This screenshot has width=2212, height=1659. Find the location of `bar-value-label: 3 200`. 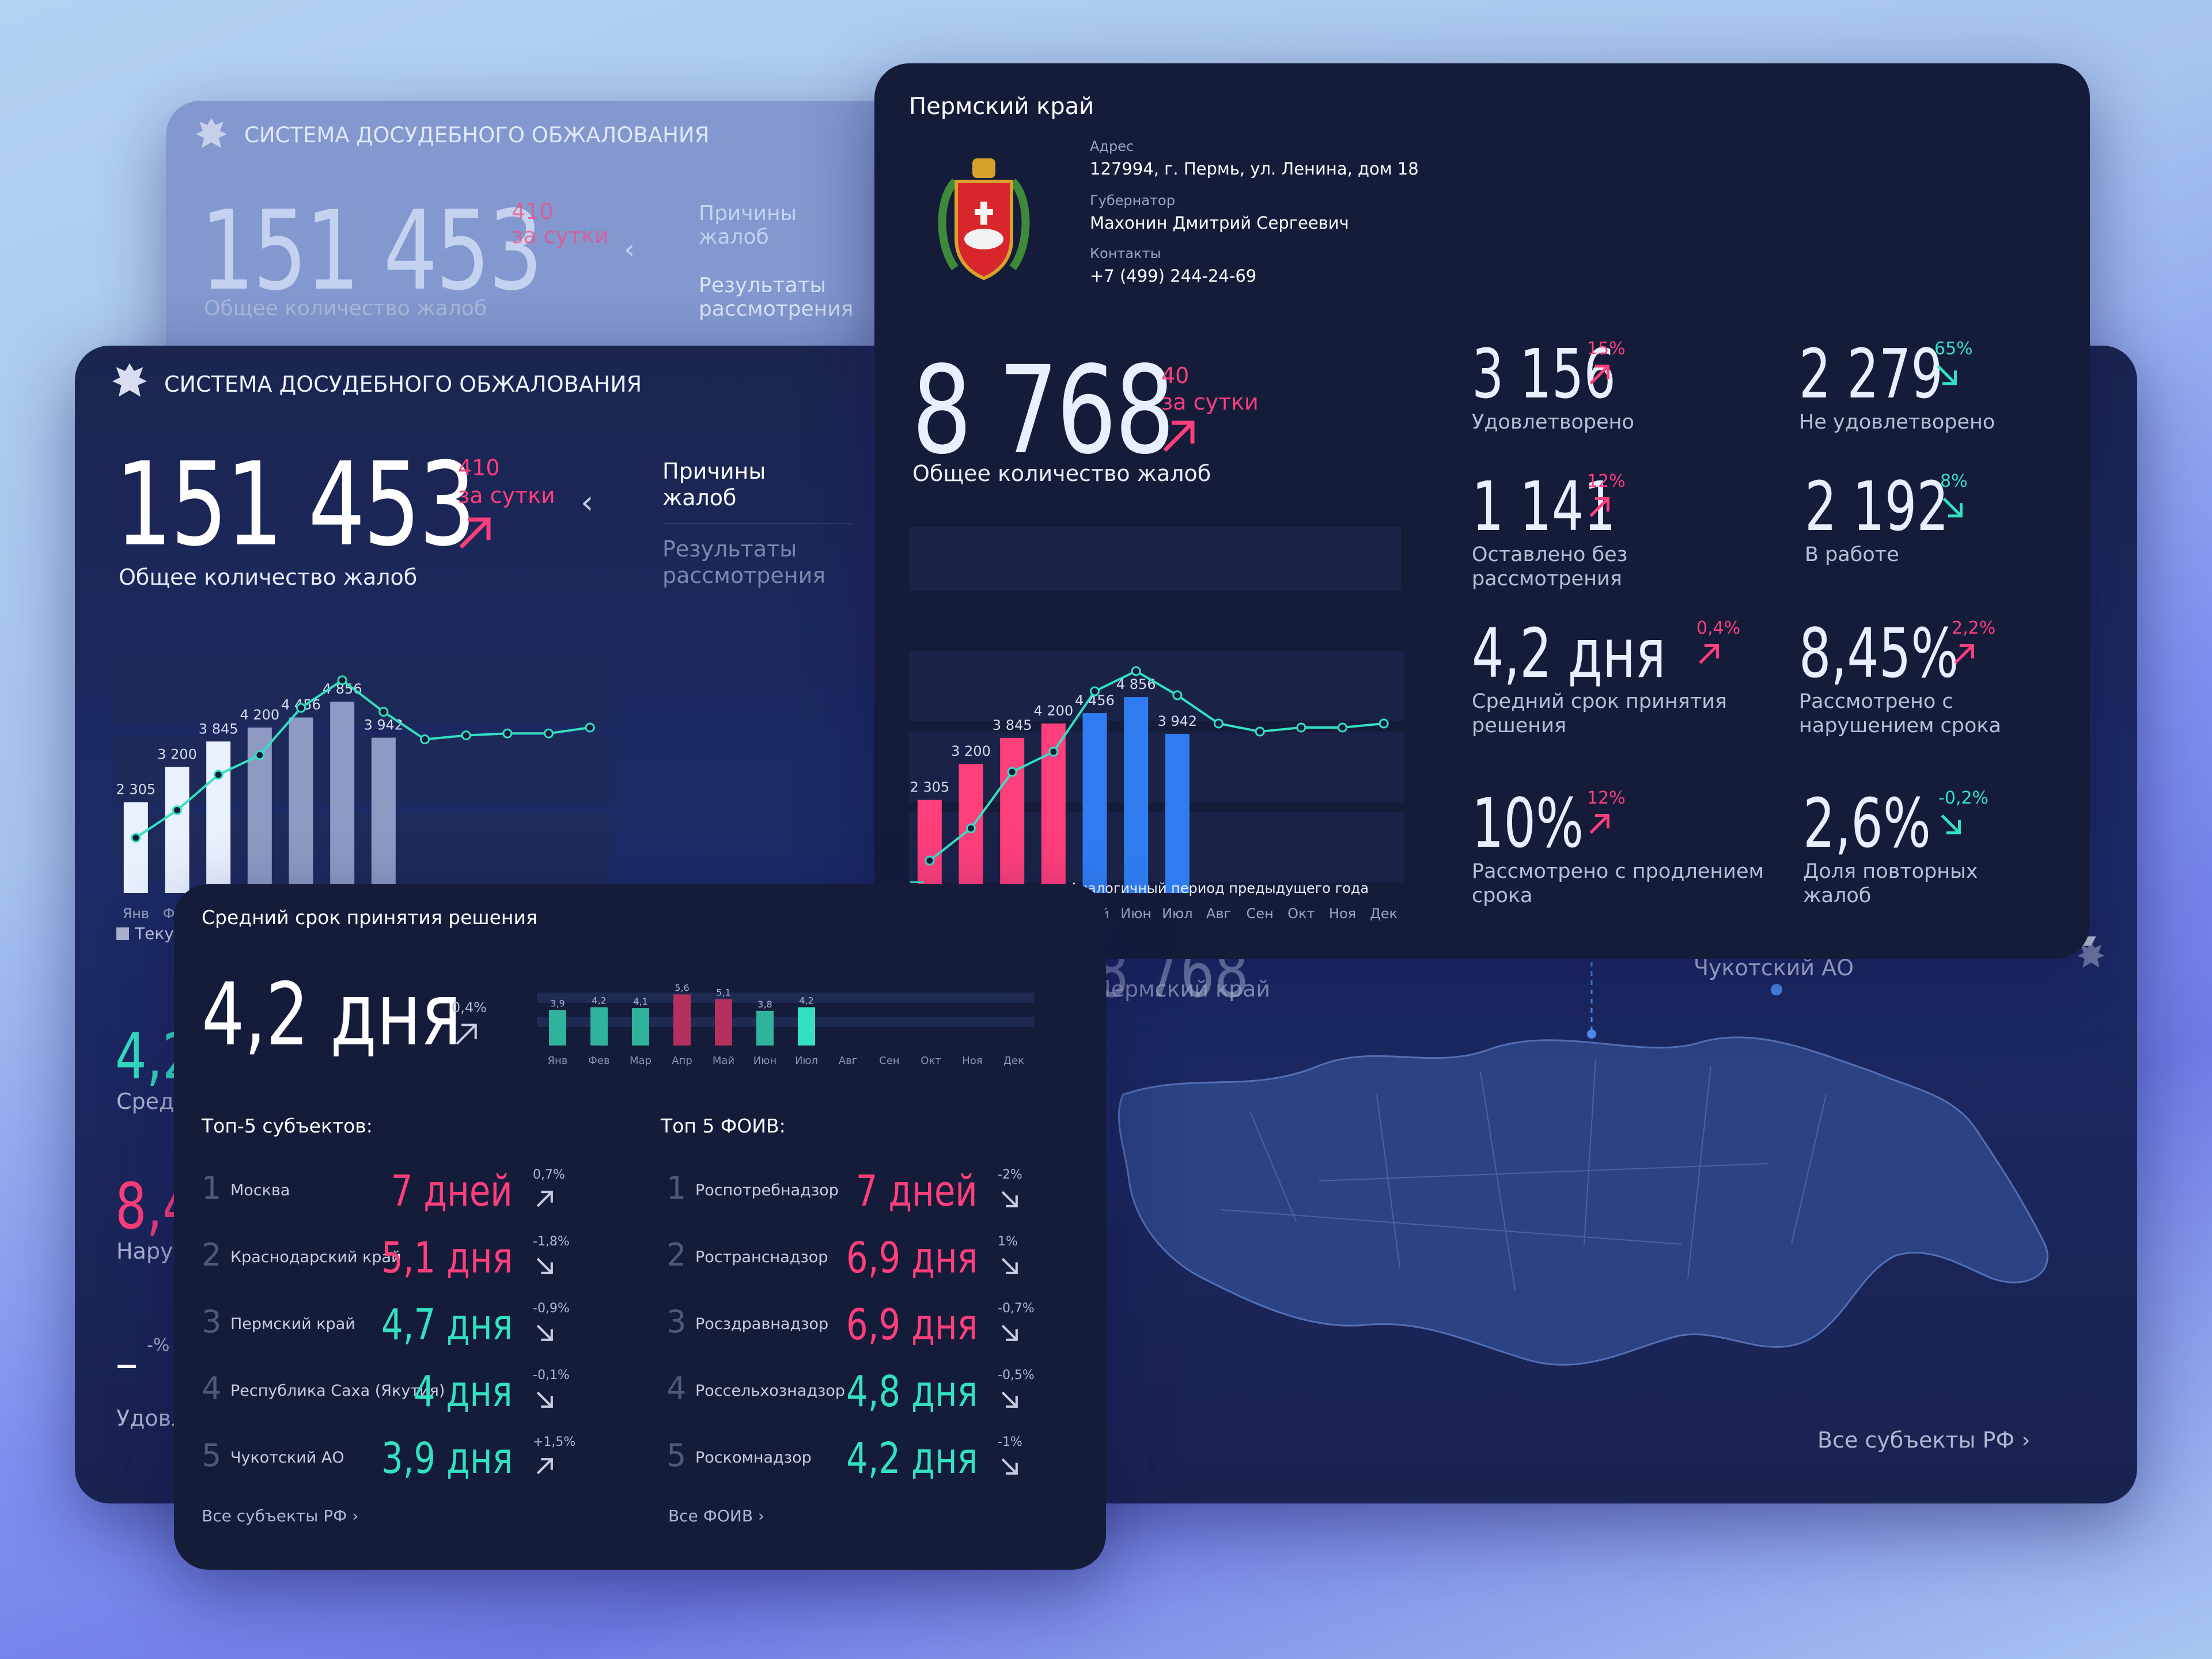

bar-value-label: 3 200 is located at coordinates (971, 751).